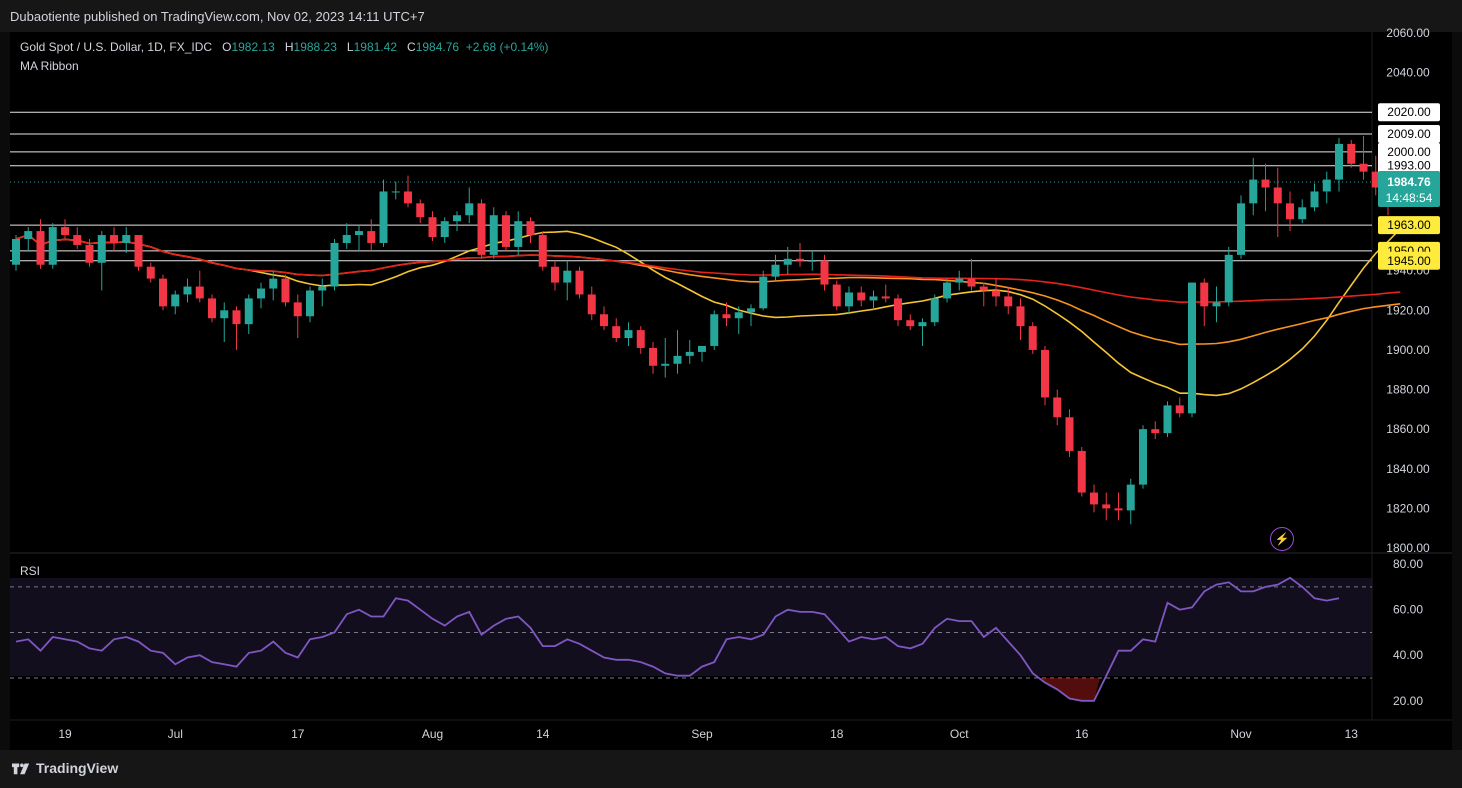 Image resolution: width=1462 pixels, height=788 pixels. Describe the element at coordinates (350, 47) in the screenshot. I see `low-label: L` at that location.